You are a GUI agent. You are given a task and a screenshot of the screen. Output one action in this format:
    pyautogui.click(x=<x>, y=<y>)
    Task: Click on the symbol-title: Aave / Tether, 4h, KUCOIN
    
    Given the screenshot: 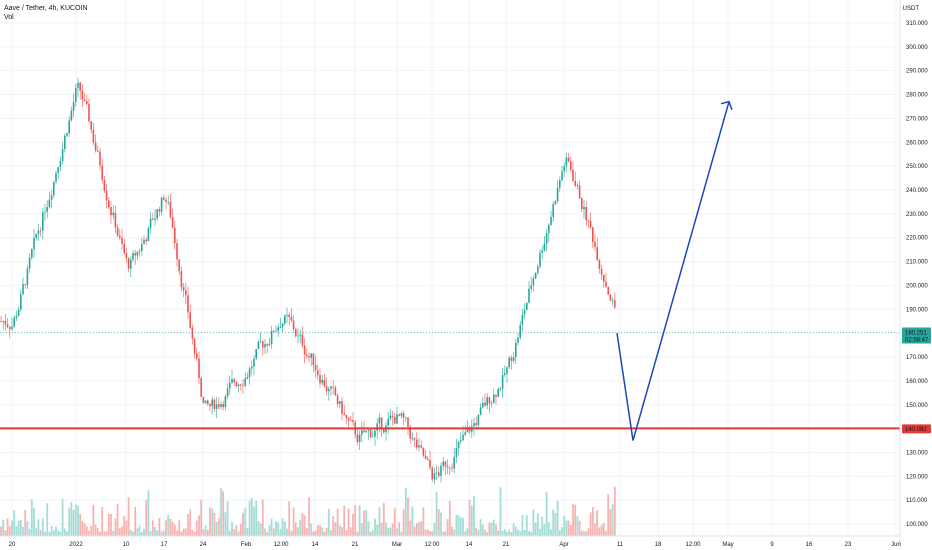 What is the action you would take?
    pyautogui.click(x=46, y=8)
    